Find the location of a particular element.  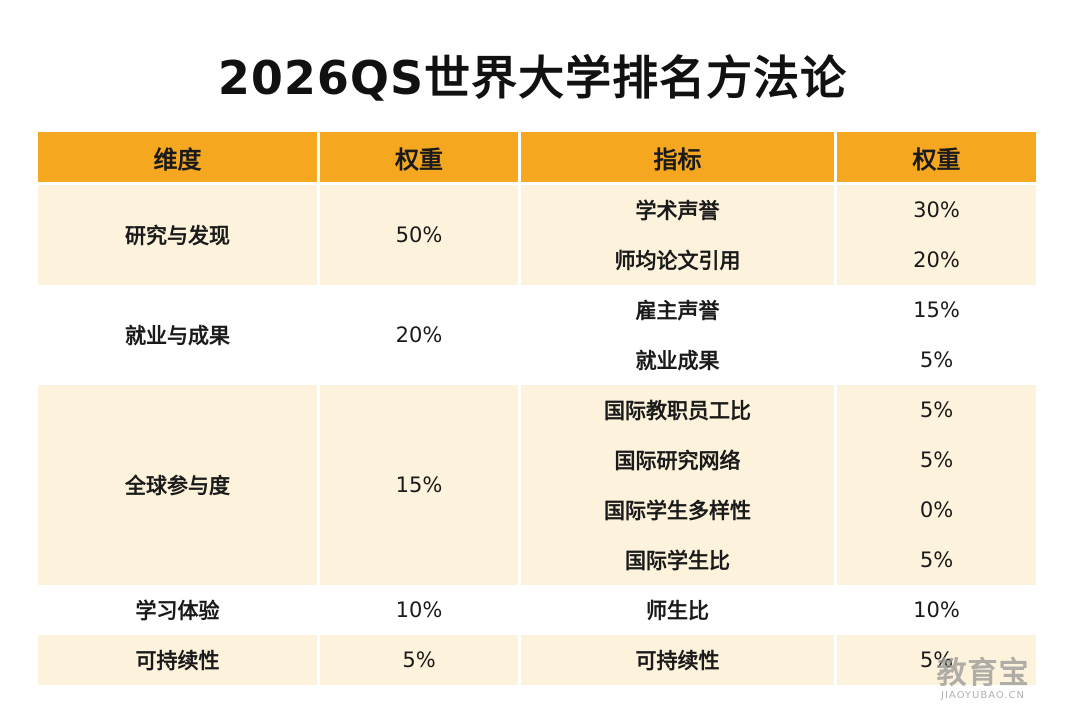

table-row: 研究与发现 50% 学术声誉 30% is located at coordinates (537, 233).